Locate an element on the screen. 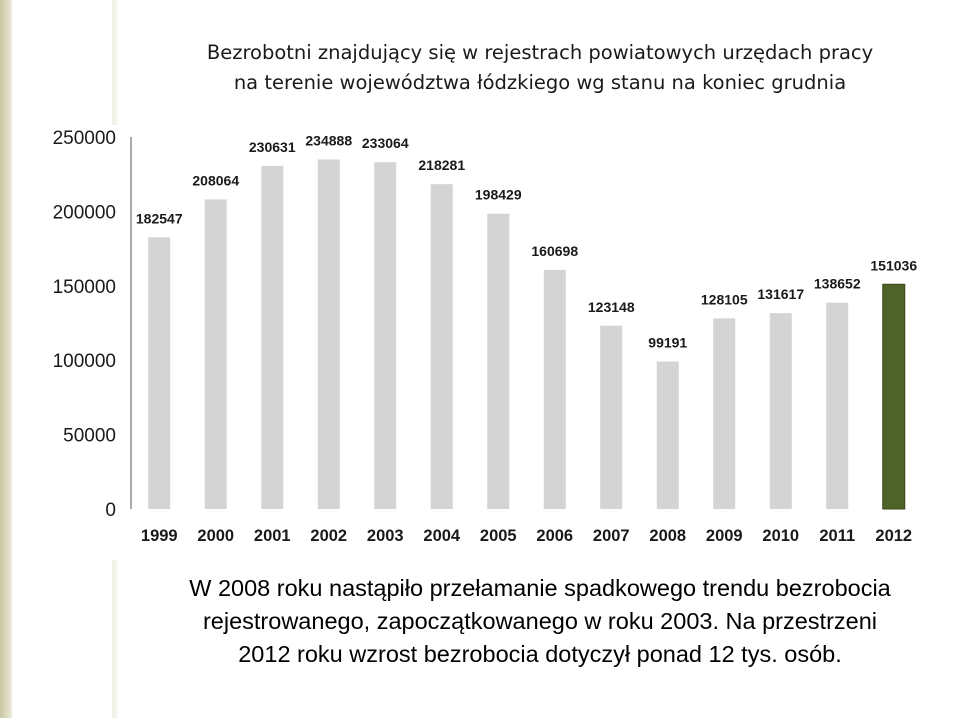  bar-value-label: 128105 is located at coordinates (724, 299).